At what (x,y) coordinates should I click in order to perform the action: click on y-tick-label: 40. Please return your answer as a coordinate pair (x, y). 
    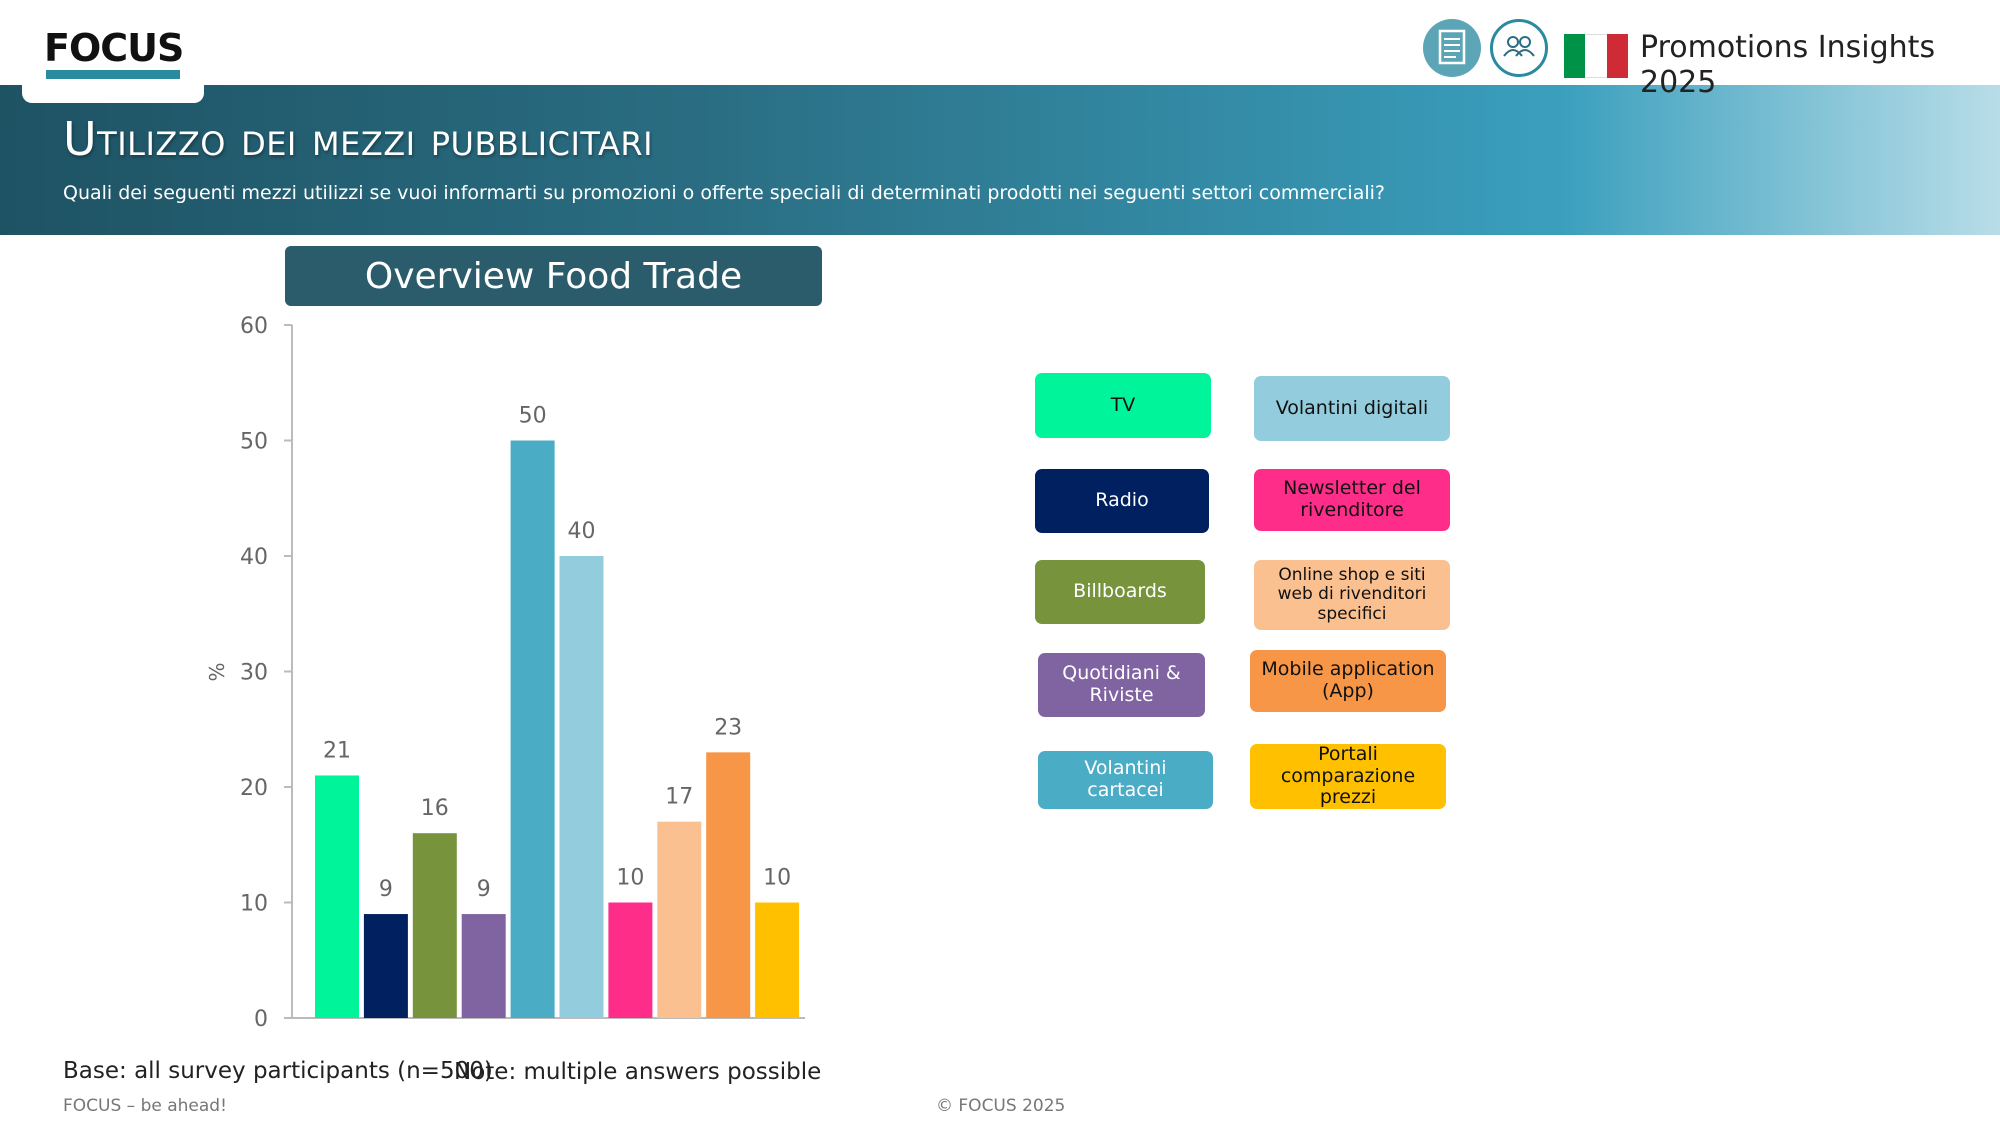
    Looking at the image, I should click on (254, 557).